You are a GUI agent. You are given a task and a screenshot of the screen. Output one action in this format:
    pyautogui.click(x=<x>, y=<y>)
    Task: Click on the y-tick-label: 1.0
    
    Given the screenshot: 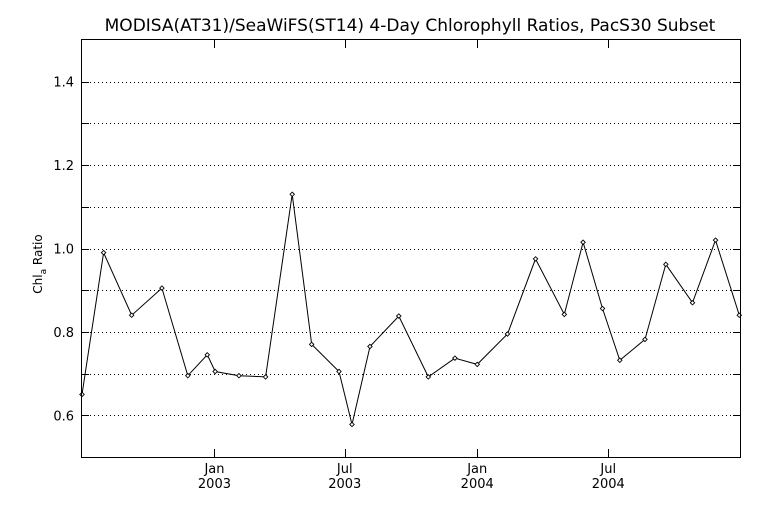 What is the action you would take?
    pyautogui.click(x=63, y=250)
    